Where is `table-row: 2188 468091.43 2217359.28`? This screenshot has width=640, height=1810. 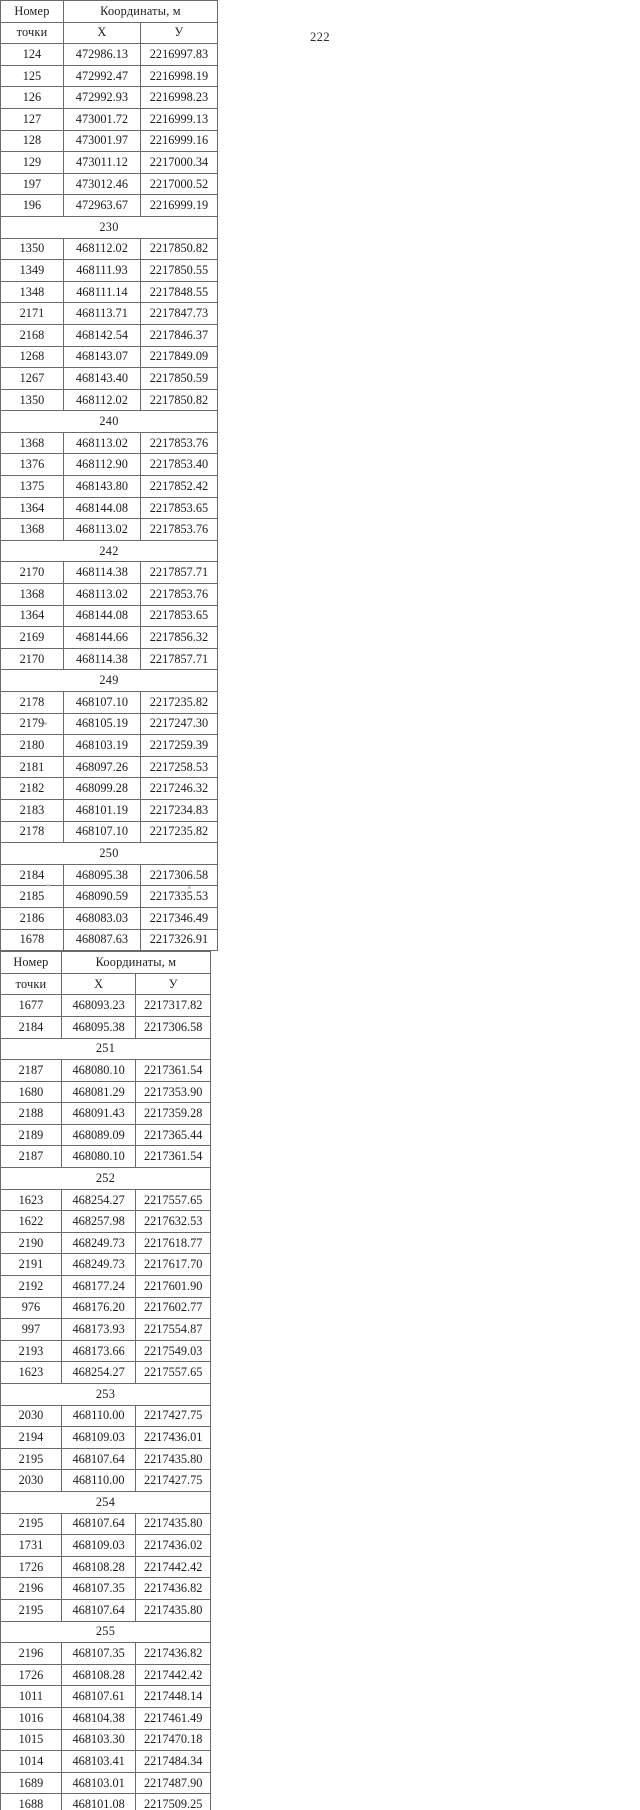 table-row: 2188 468091.43 2217359.28 is located at coordinates (105, 1113).